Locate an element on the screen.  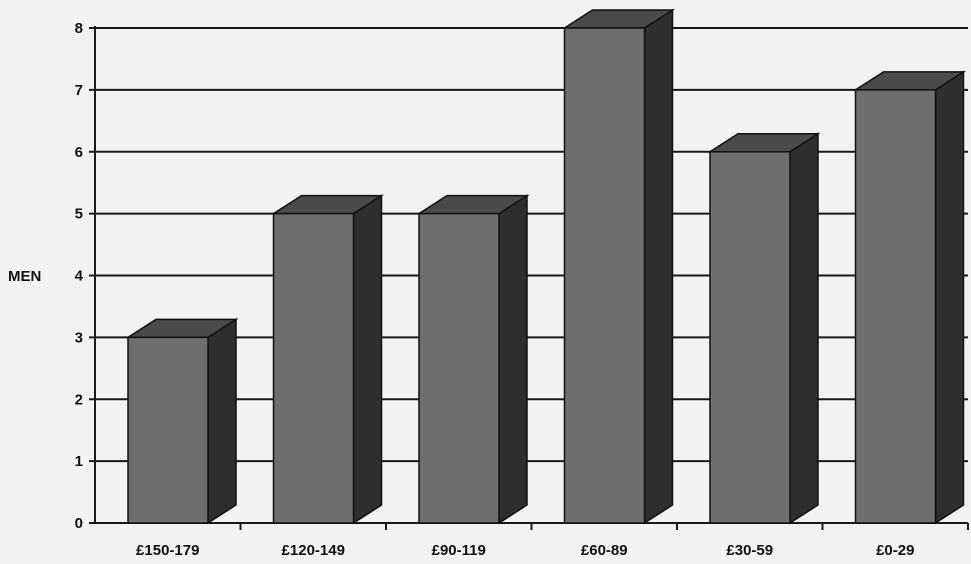
y-tick-label: 6 is located at coordinates (79, 152).